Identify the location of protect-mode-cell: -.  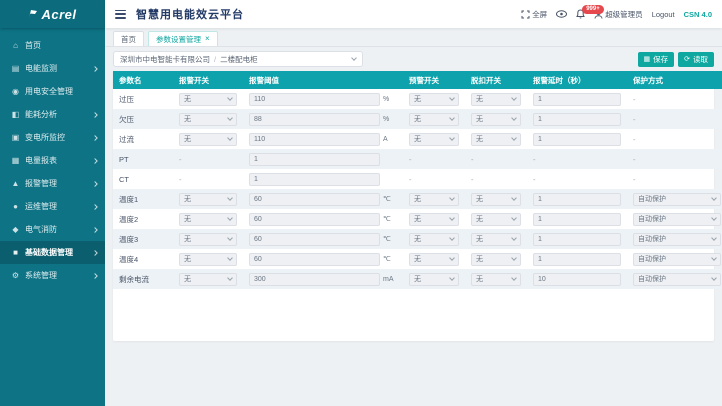
(674, 159).